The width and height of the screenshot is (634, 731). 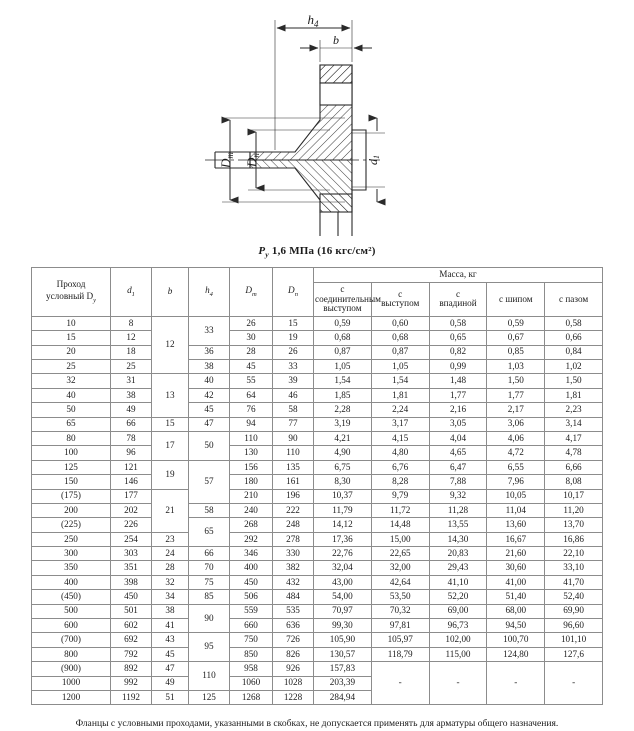 I want to click on cell-h4: 36, so click(x=209, y=352).